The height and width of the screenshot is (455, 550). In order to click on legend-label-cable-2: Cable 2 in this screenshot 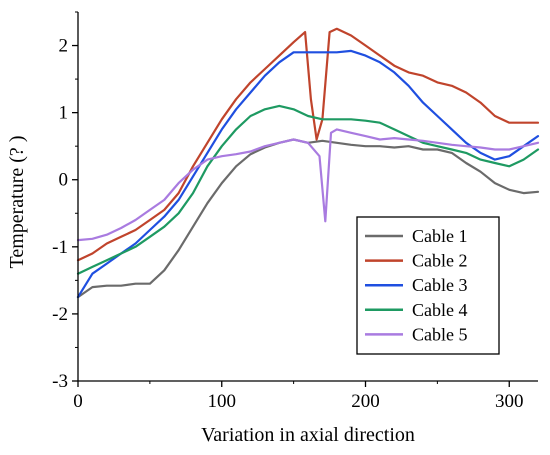, I will do `click(440, 261)`.